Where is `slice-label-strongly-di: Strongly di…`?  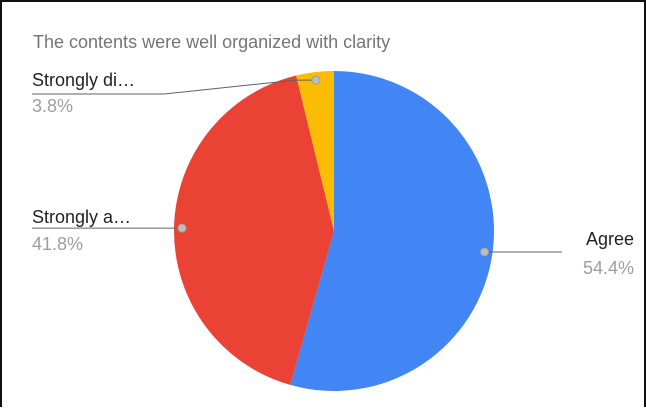 slice-label-strongly-di: Strongly di… is located at coordinates (83, 80).